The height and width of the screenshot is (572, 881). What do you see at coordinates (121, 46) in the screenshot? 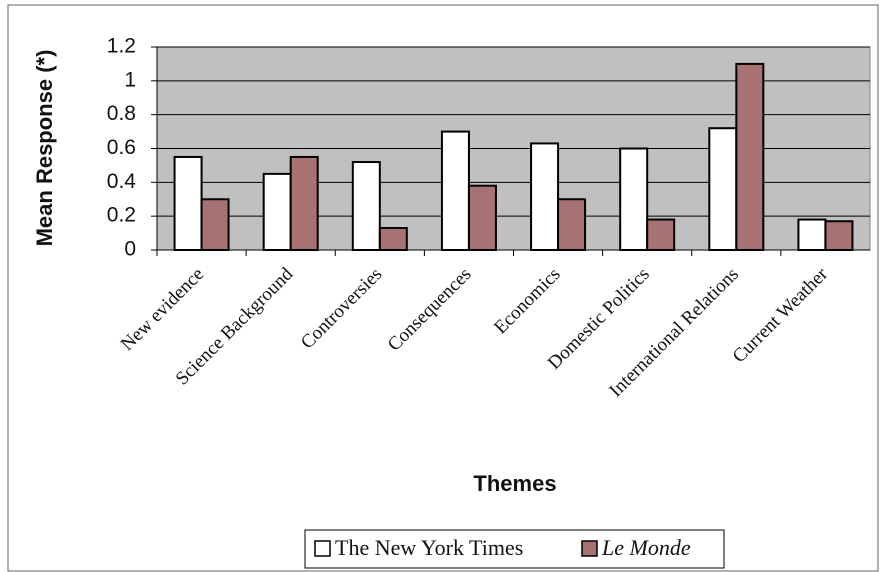
I see `y-tick-label: 1.2` at bounding box center [121, 46].